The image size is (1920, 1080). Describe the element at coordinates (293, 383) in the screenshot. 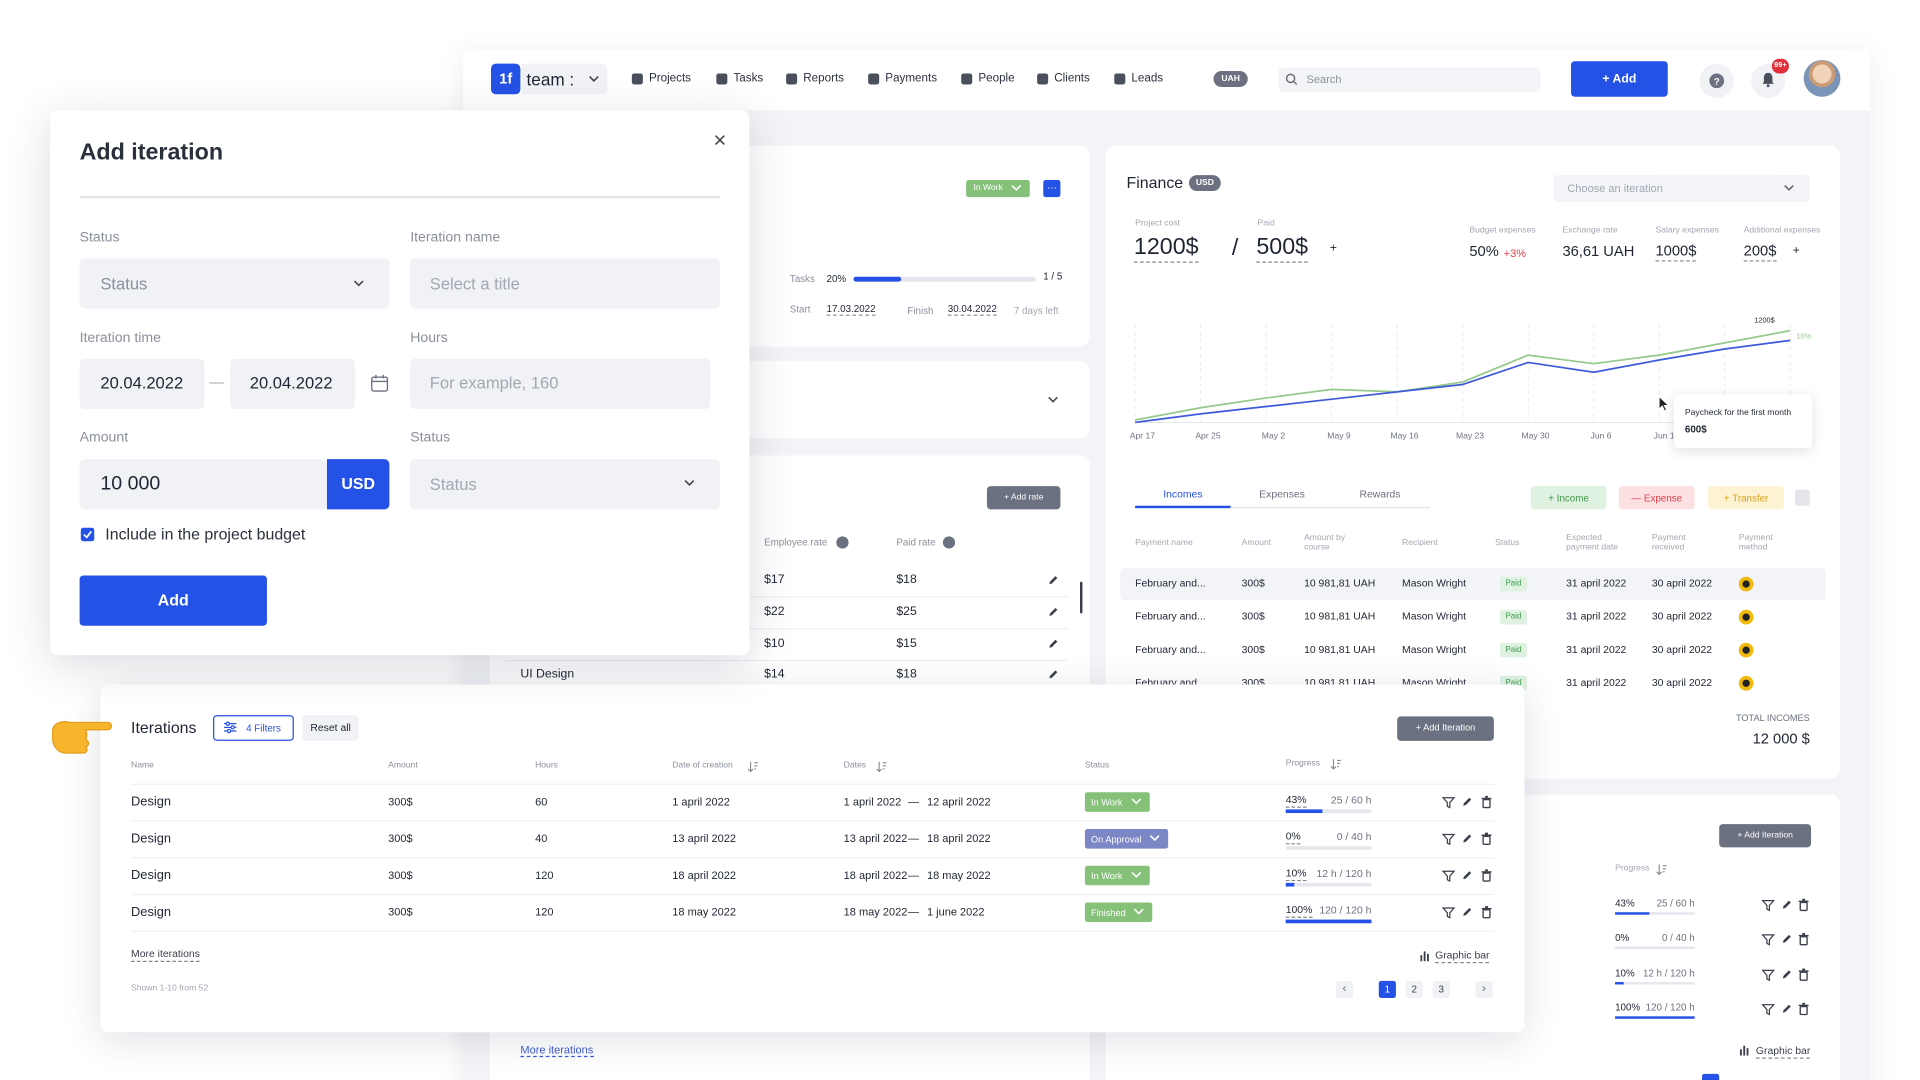

I see `date-to` at that location.